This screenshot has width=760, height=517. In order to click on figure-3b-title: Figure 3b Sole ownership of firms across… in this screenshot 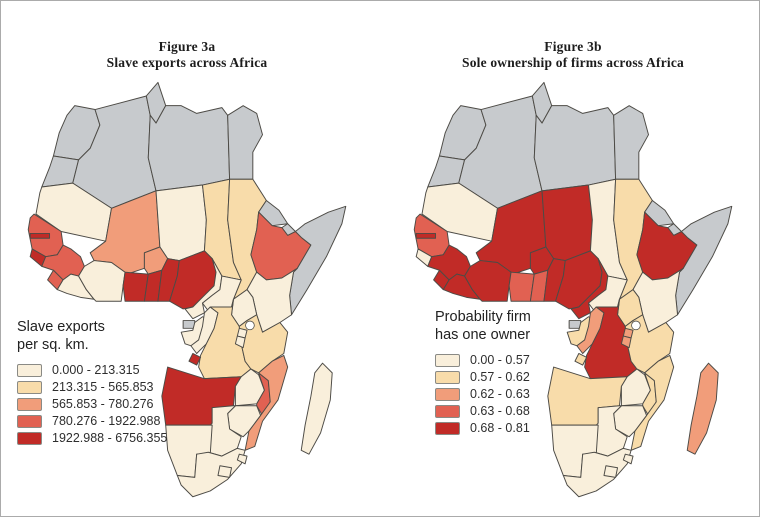, I will do `click(573, 55)`.